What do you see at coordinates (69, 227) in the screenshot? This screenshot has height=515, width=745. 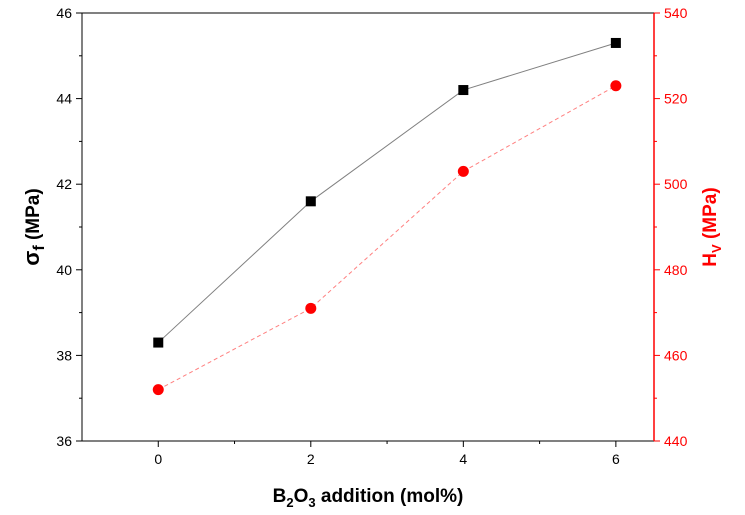 I see `left-y-ticks: 36 38 40 42 44 46` at bounding box center [69, 227].